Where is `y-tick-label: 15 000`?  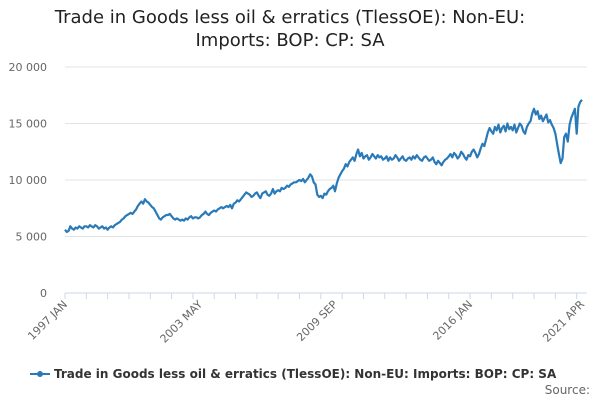
y-tick-label: 15 000 is located at coordinates (28, 124).